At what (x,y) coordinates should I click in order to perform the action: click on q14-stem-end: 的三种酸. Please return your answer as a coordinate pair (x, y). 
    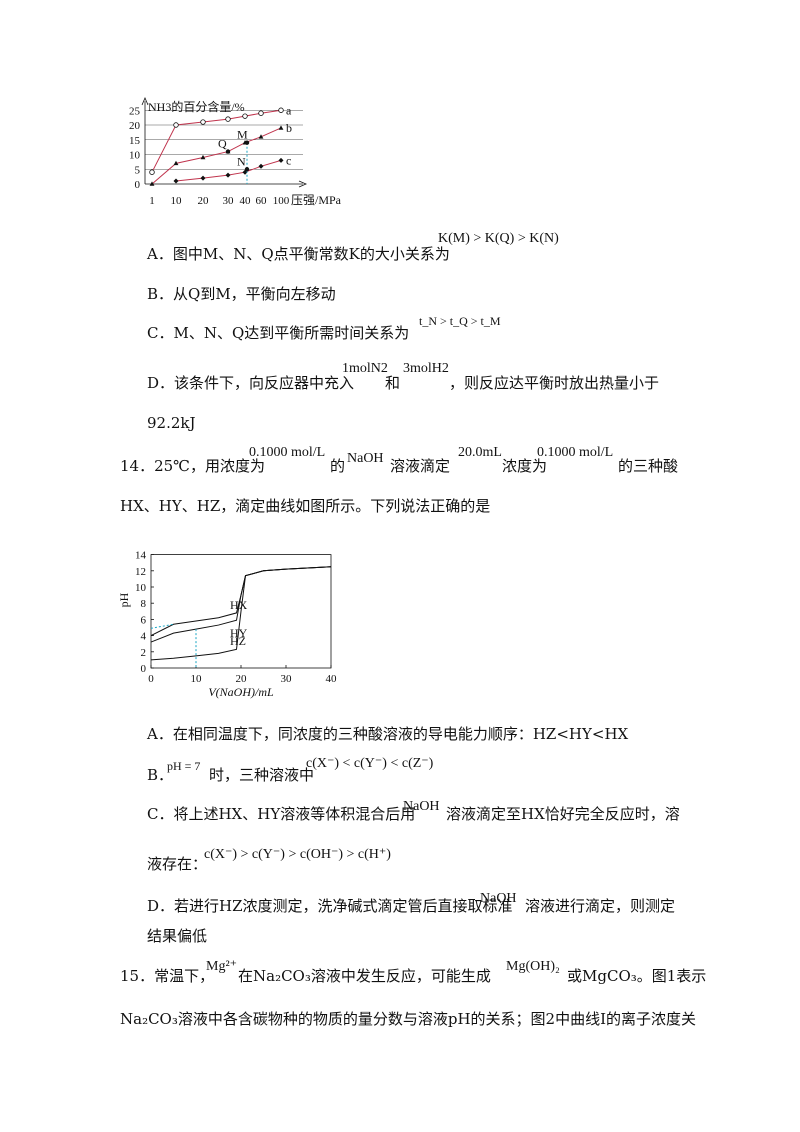
    Looking at the image, I should click on (648, 466).